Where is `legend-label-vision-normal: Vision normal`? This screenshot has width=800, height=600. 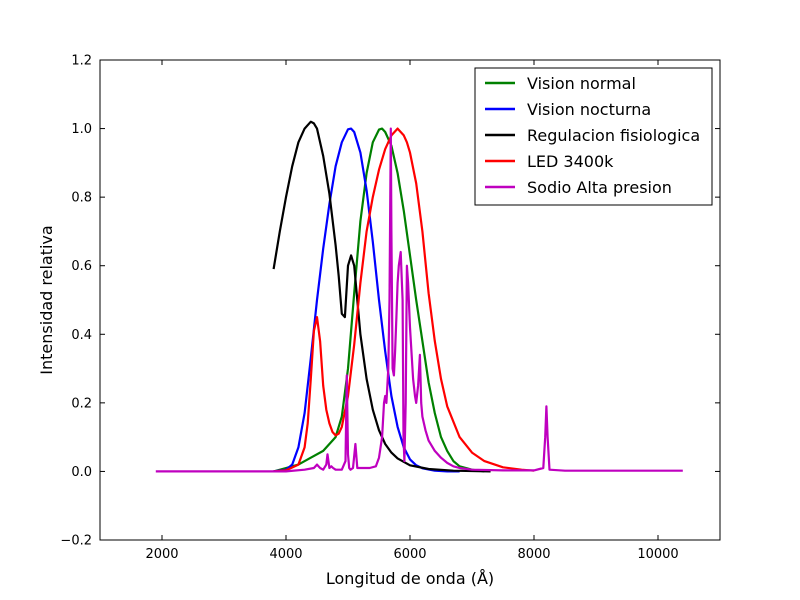
legend-label-vision-normal: Vision normal is located at coordinates (581, 83).